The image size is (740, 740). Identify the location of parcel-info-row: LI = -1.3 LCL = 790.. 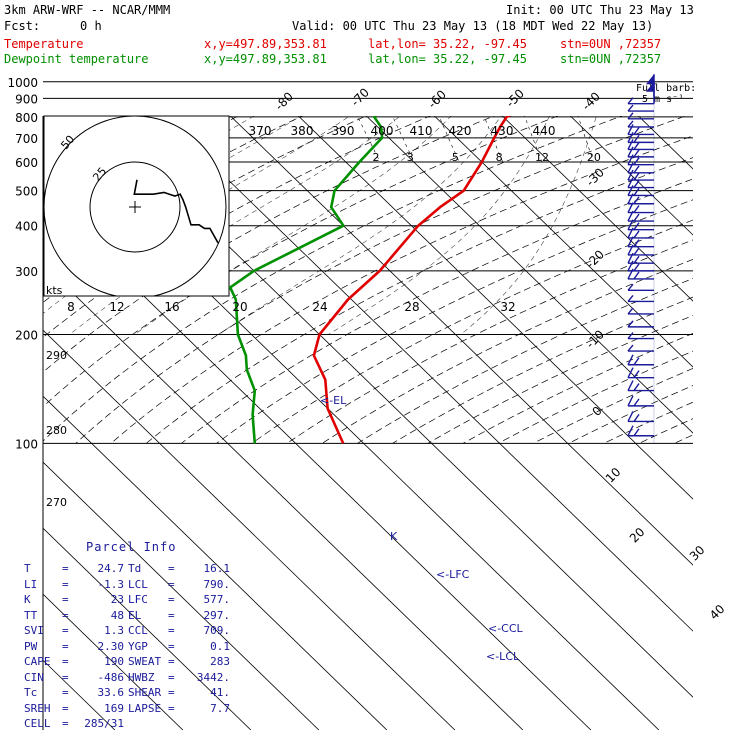
(127, 585).